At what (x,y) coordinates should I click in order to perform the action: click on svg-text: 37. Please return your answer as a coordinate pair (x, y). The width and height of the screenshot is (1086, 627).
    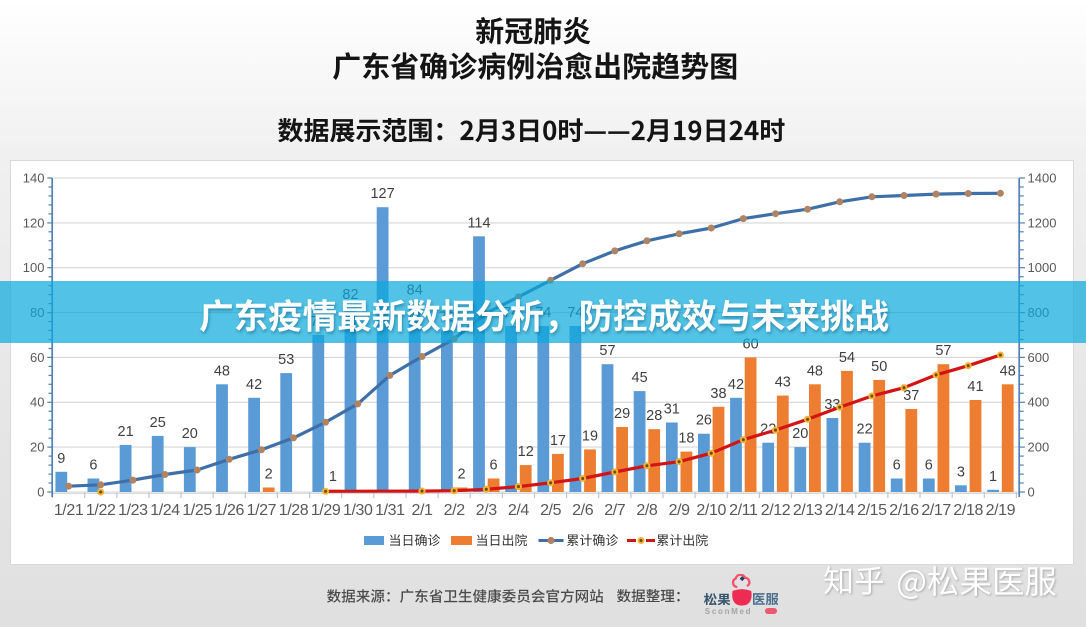
    Looking at the image, I should click on (911, 396).